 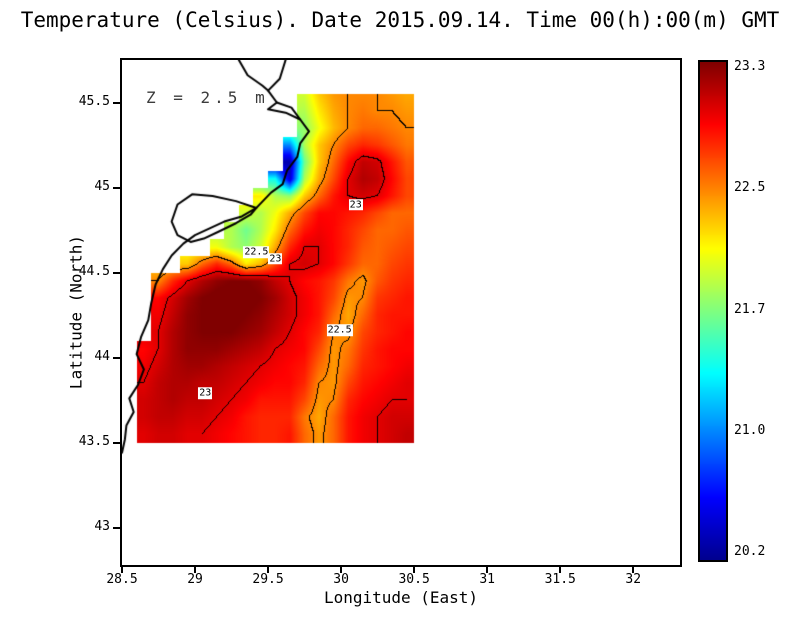 I want to click on x-tick-label: 29.5, so click(x=268, y=579).